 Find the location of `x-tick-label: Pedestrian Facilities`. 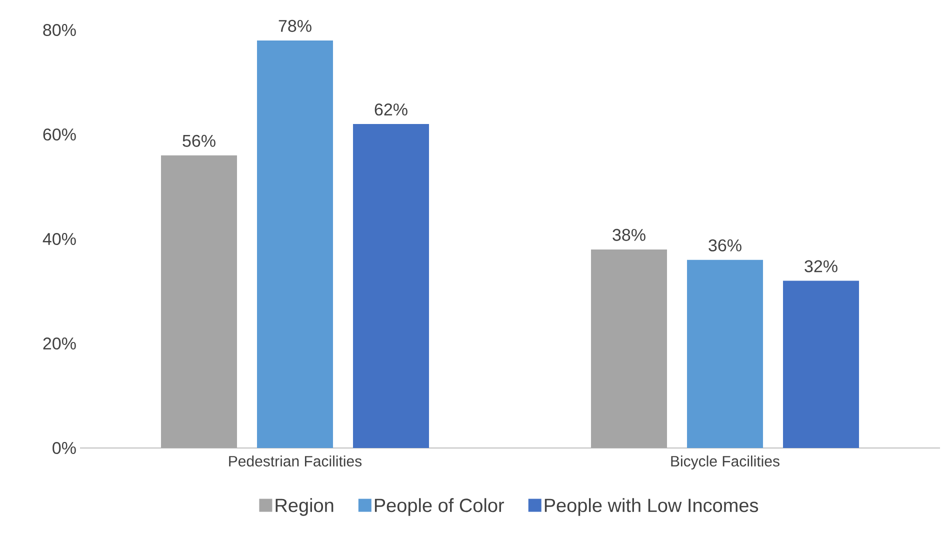

x-tick-label: Pedestrian Facilities is located at coordinates (295, 461).